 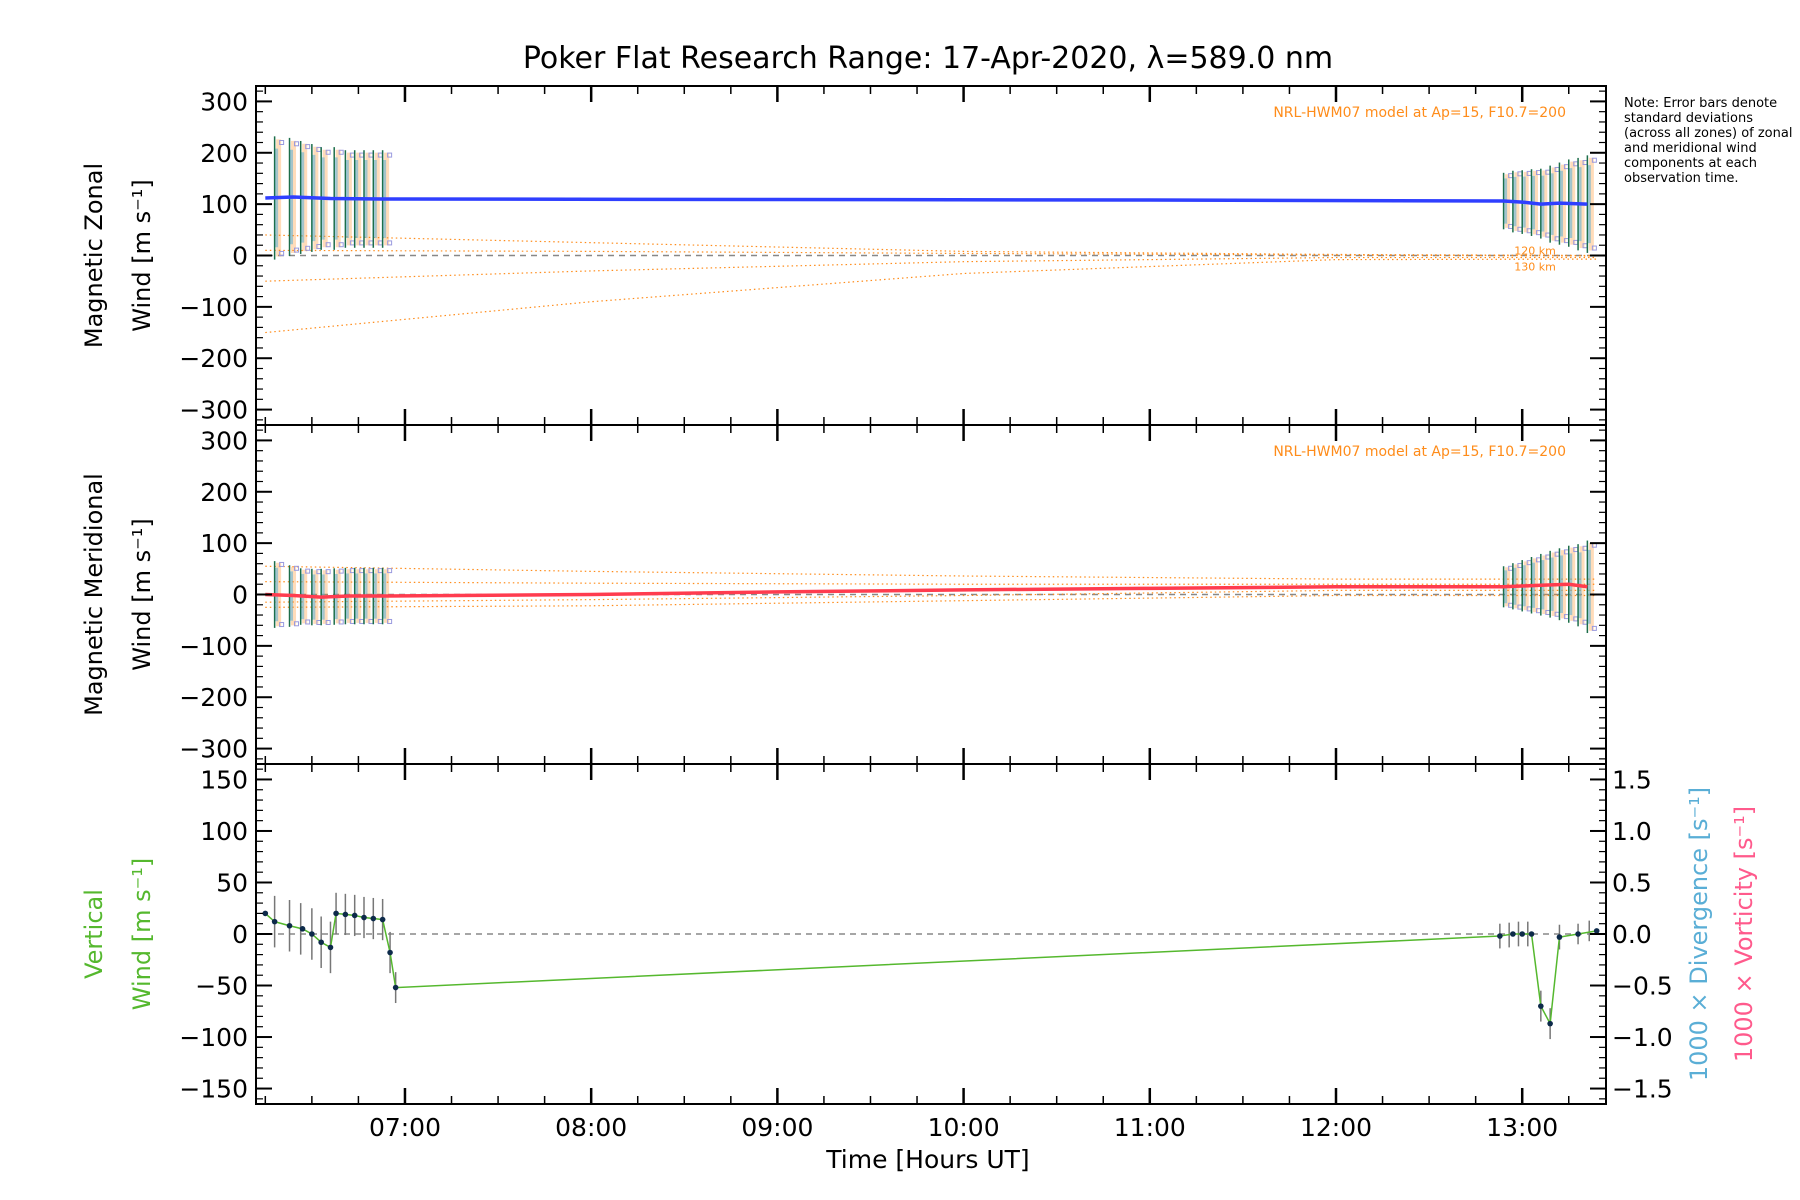 What do you see at coordinates (232, 882) in the screenshot?
I see `y-tick-label: 50` at bounding box center [232, 882].